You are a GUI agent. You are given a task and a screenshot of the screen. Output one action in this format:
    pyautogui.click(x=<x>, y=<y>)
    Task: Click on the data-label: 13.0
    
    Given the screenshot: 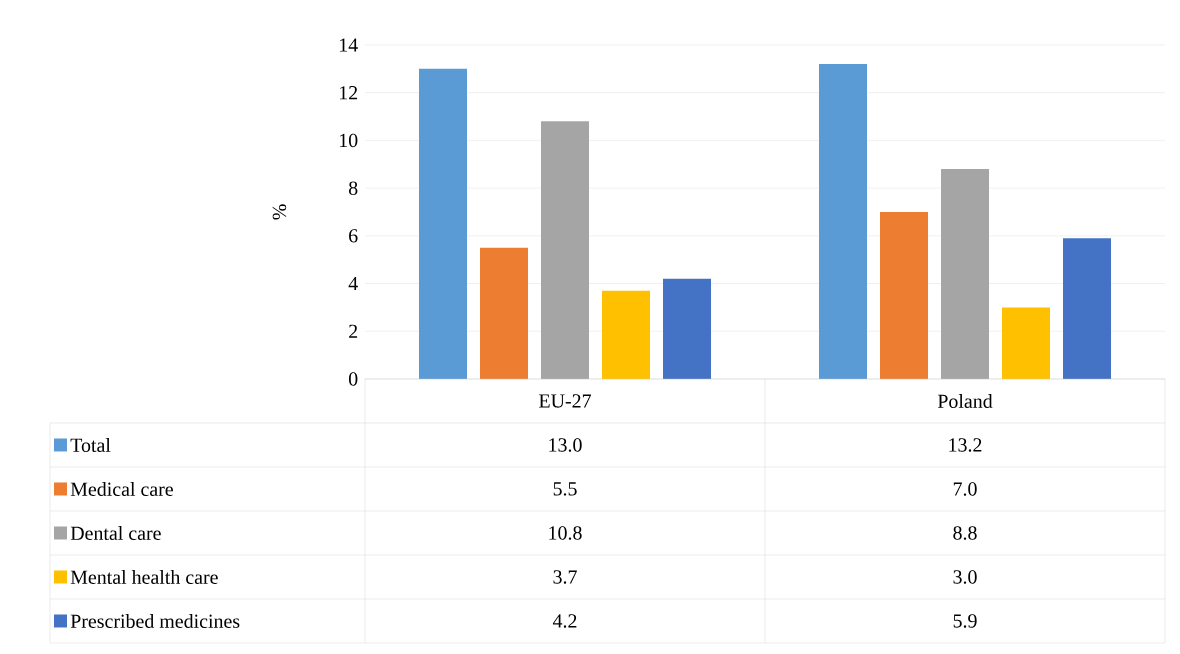 What is the action you would take?
    pyautogui.click(x=565, y=445)
    